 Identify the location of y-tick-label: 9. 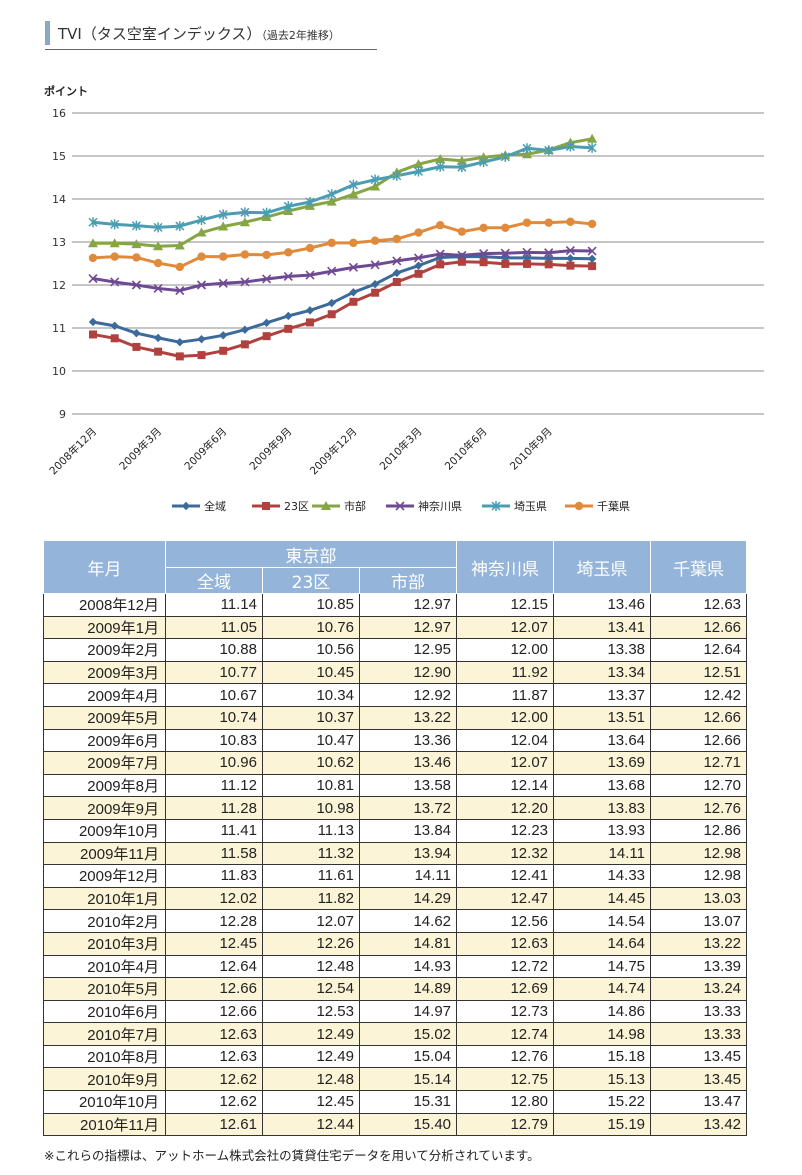
(62, 414).